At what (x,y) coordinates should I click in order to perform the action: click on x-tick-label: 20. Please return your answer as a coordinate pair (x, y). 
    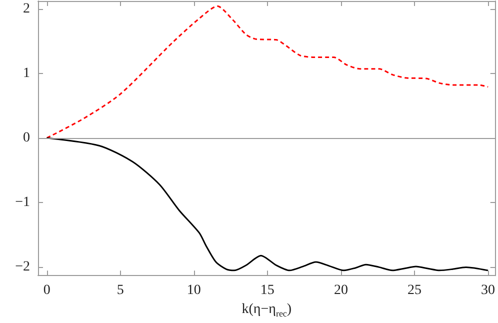
    Looking at the image, I should click on (341, 290).